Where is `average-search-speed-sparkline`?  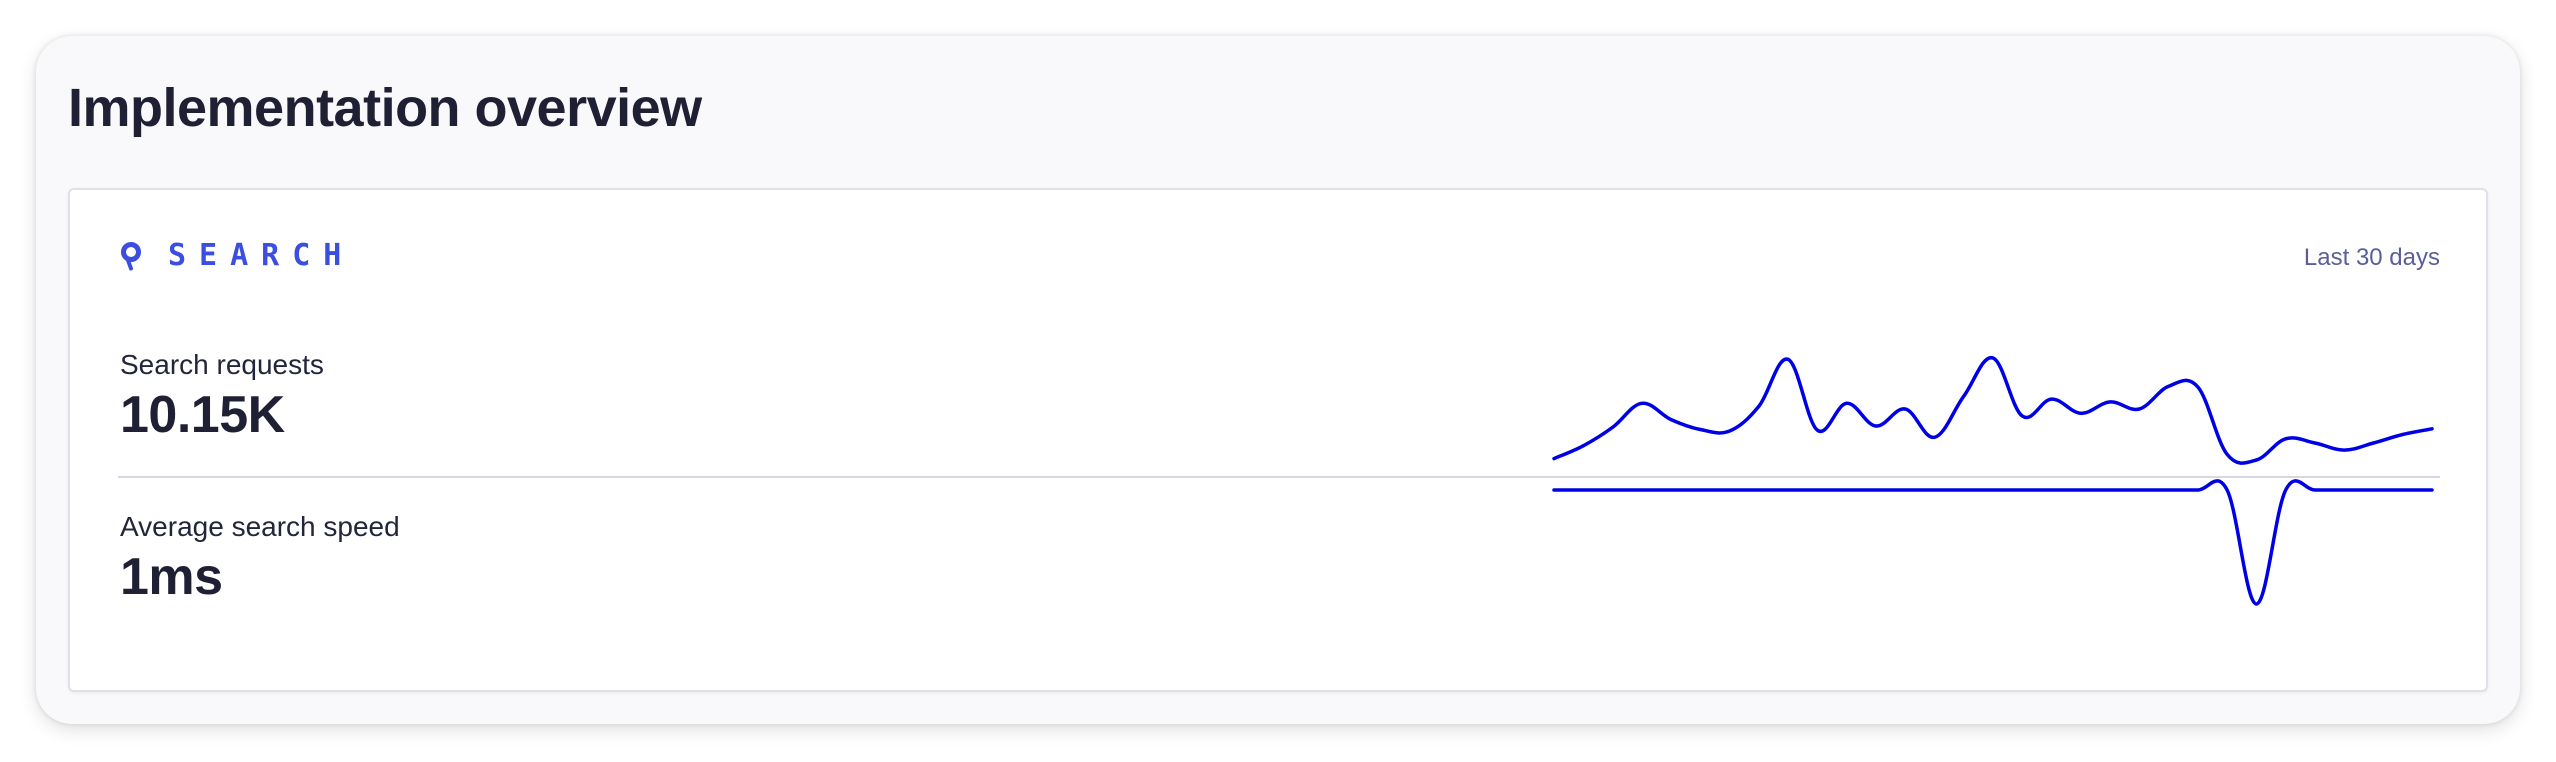
average-search-speed-sparkline is located at coordinates (1993, 542).